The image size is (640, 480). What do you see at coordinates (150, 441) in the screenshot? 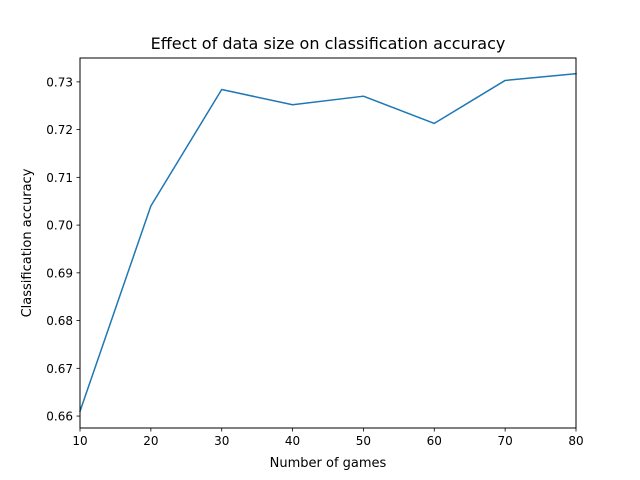
I see `x-tick-label: 20` at bounding box center [150, 441].